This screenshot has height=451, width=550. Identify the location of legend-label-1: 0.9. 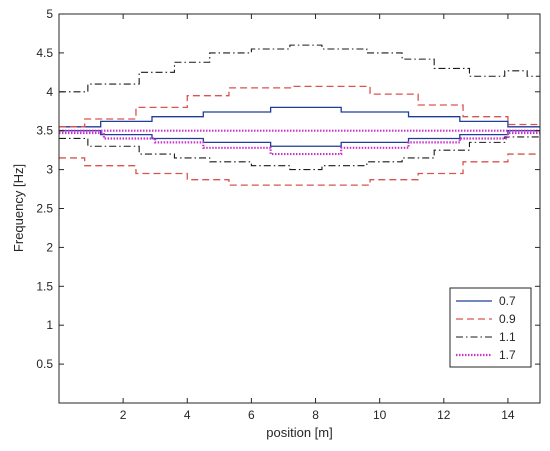
(507, 319).